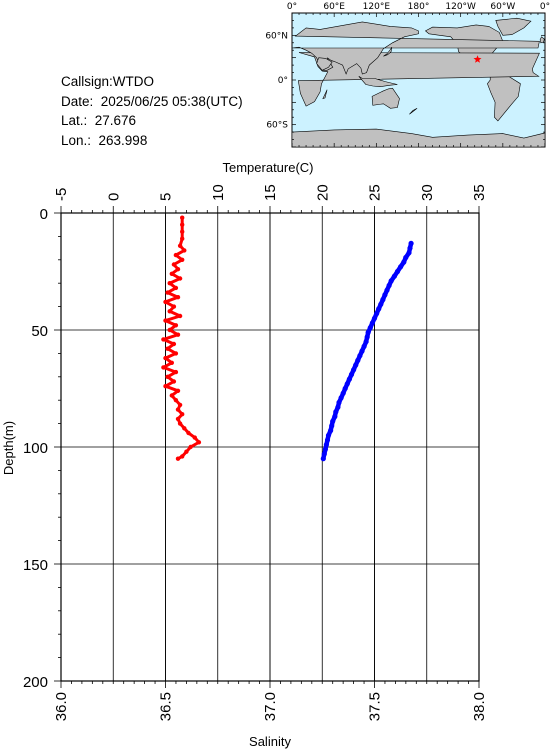 The width and height of the screenshot is (553, 751). I want to click on temperature-tick-label: -5, so click(61, 194).